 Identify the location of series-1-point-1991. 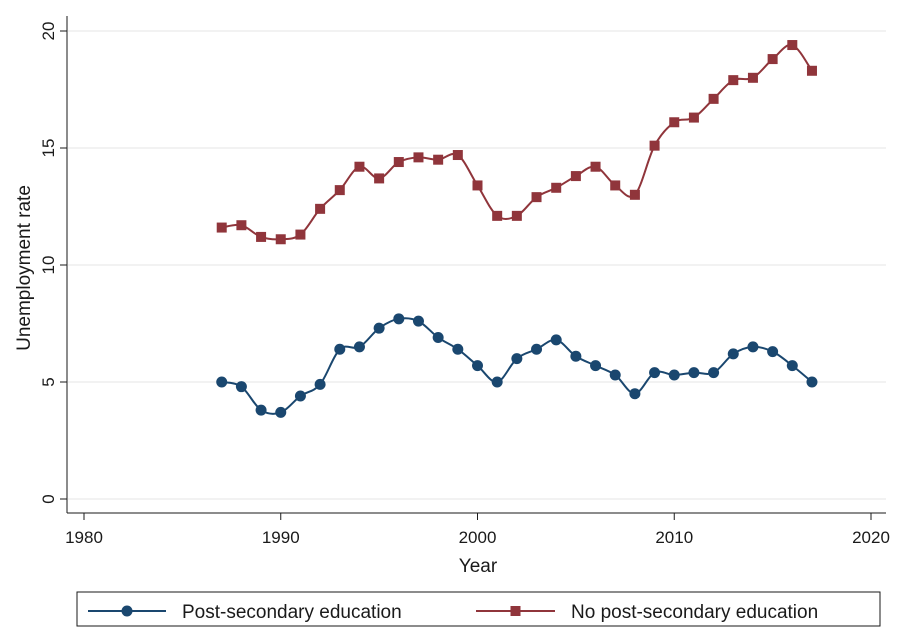
(300, 396).